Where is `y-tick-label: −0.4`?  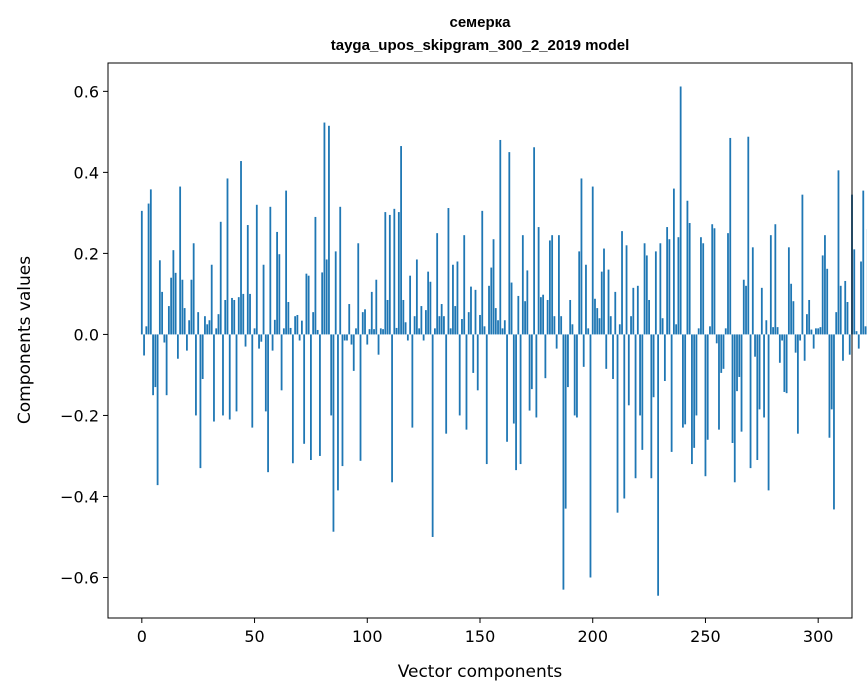 y-tick-label: −0.4 is located at coordinates (79, 496).